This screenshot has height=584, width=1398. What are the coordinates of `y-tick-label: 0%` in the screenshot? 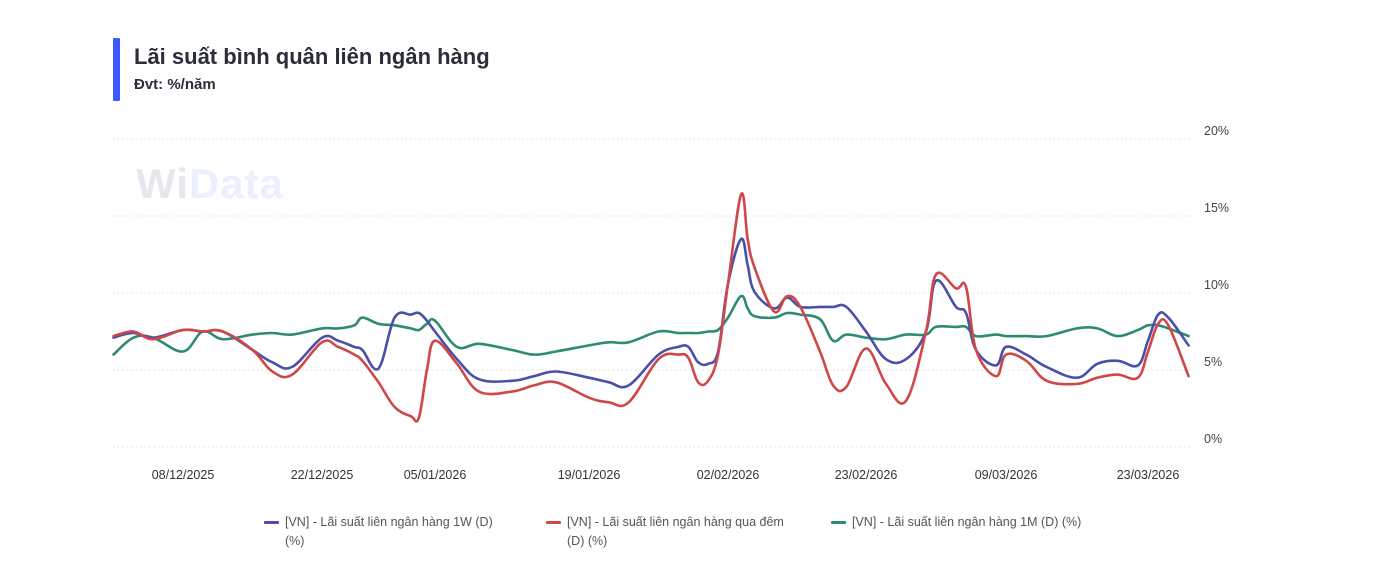 It's located at (1213, 439).